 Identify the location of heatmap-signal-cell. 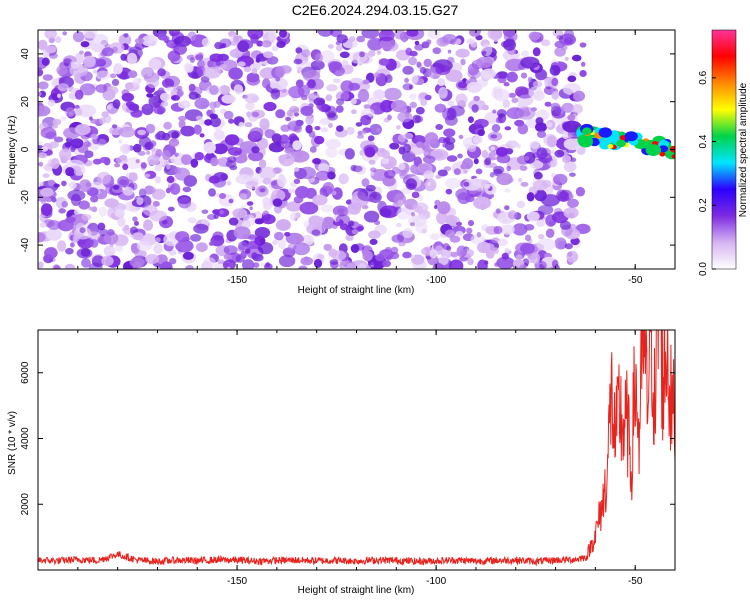
(587, 131).